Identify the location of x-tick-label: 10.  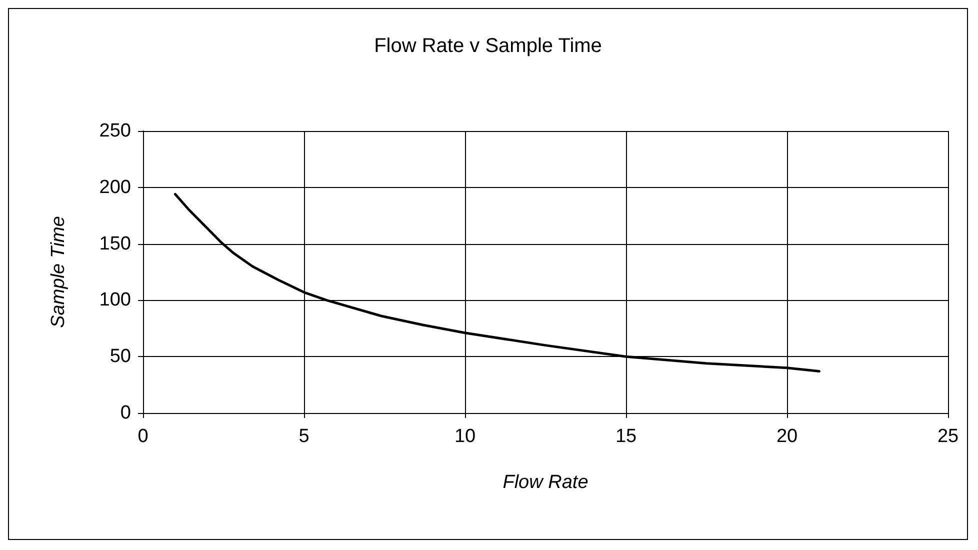
(465, 436).